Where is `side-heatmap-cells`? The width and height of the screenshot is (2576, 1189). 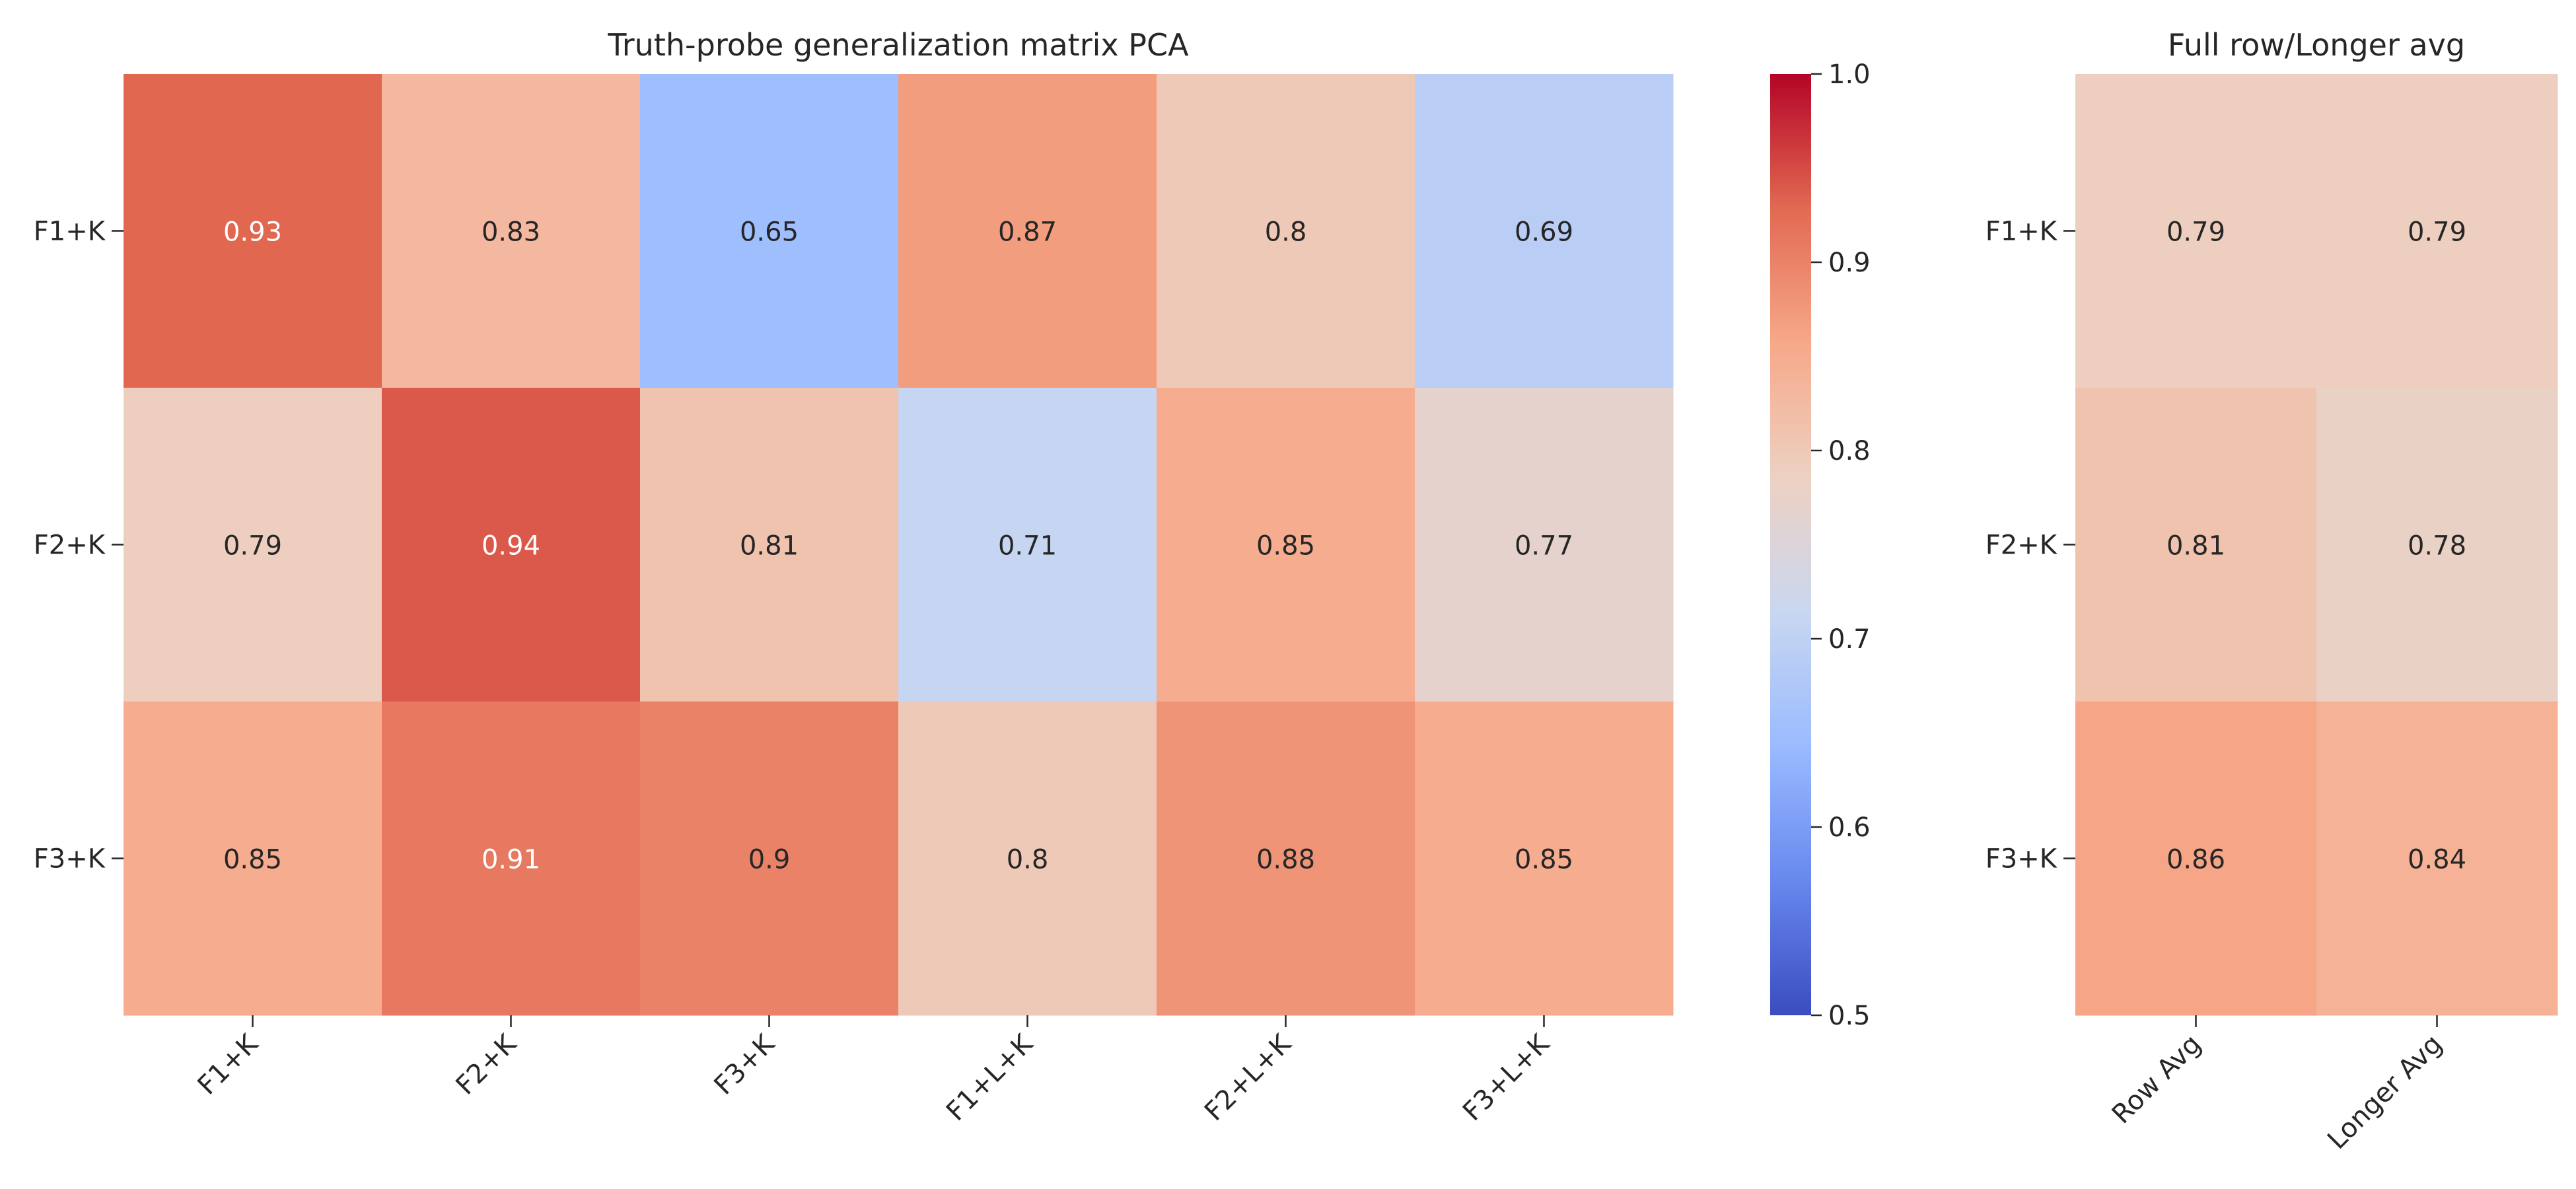 side-heatmap-cells is located at coordinates (2317, 545).